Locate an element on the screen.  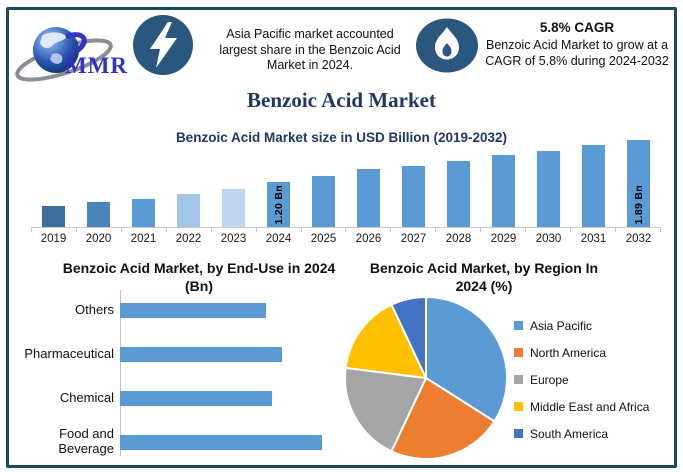
pie is located at coordinates (426, 378).